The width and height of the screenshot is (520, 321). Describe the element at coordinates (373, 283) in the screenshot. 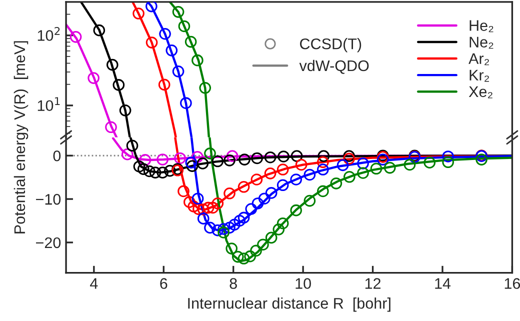

I see `x-tick-label: 12` at that location.